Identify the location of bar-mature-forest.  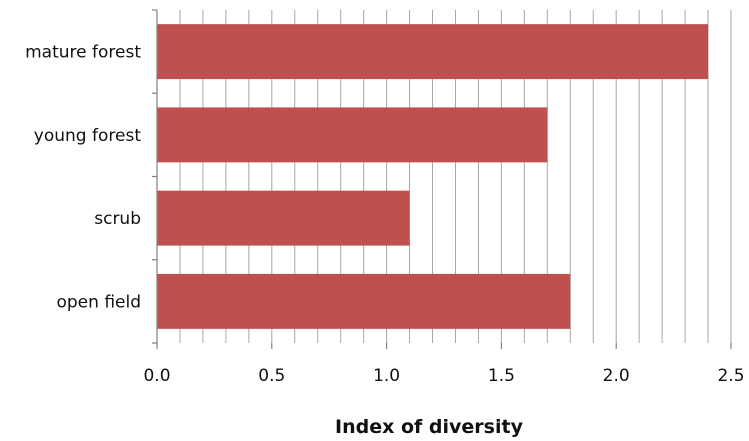
(433, 52).